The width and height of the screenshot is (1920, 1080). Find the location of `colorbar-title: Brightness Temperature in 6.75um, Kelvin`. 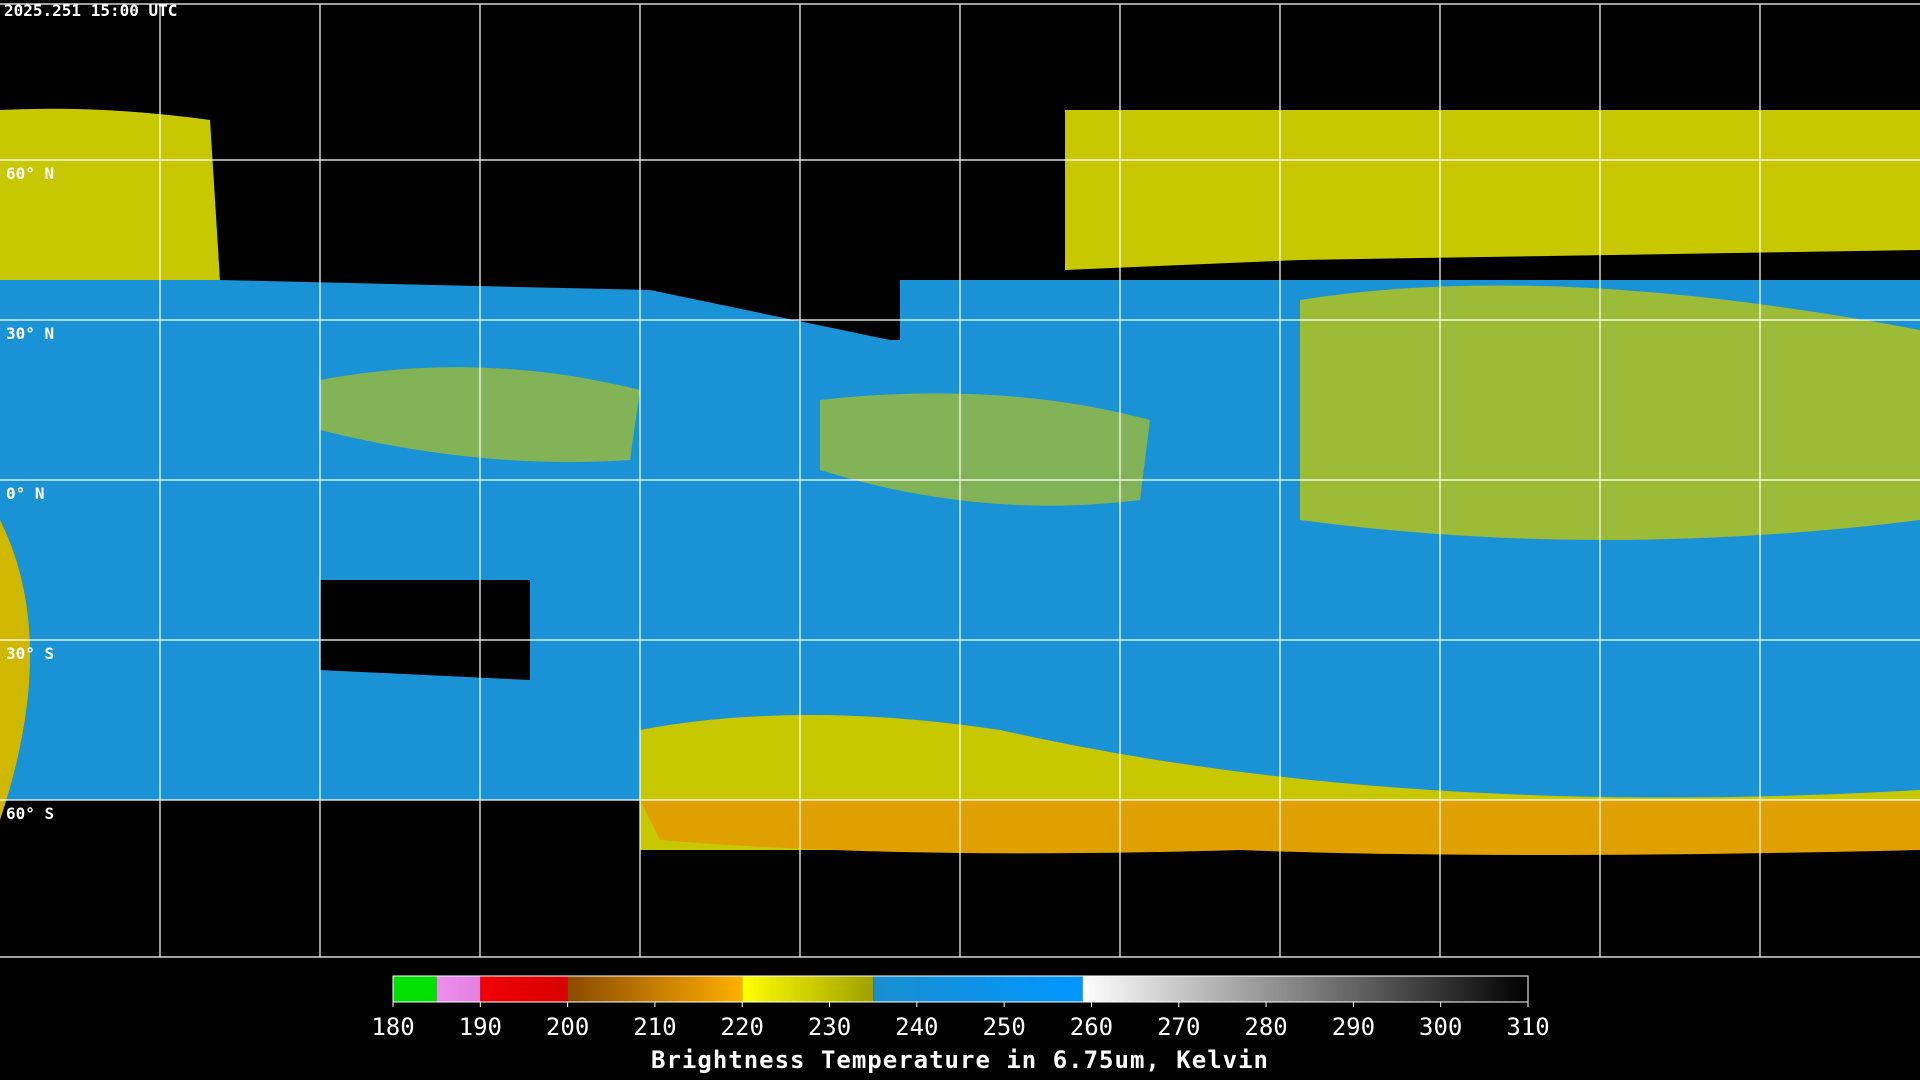

colorbar-title: Brightness Temperature in 6.75um, Kelvin is located at coordinates (960, 1060).